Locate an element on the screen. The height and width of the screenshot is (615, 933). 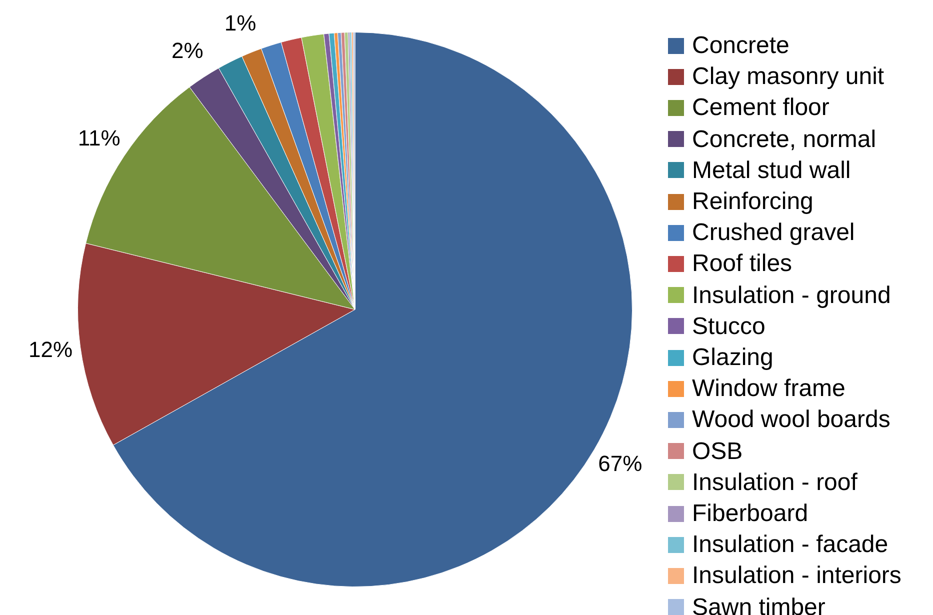
legend-label: Wood wool boards is located at coordinates (791, 420).